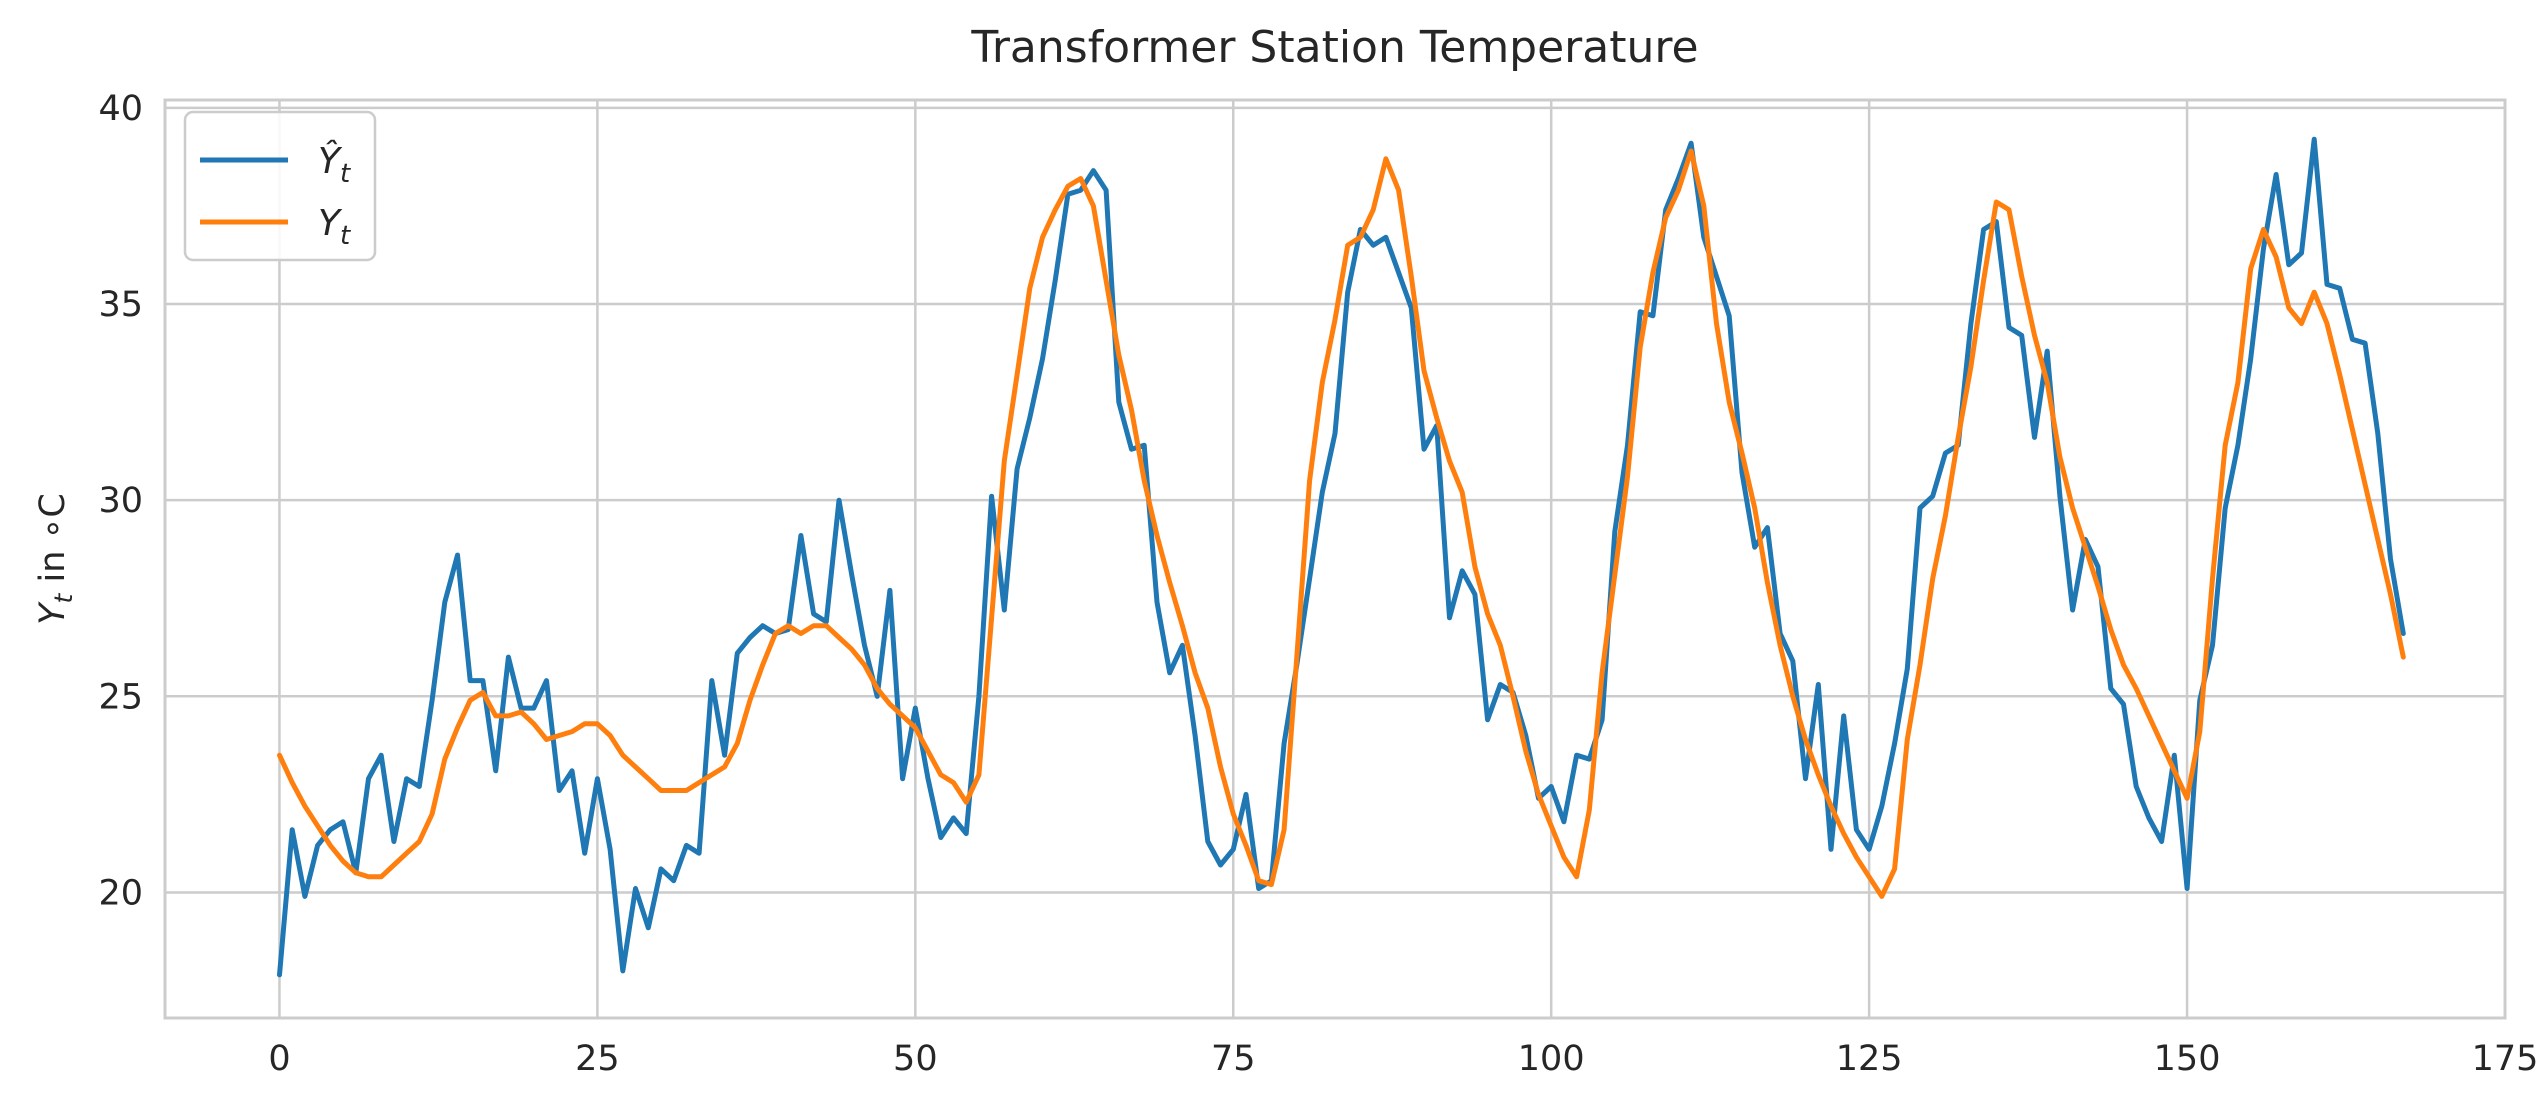 Image resolution: width=2548 pixels, height=1112 pixels. I want to click on legend: Ŷt Yt, so click(280, 186).